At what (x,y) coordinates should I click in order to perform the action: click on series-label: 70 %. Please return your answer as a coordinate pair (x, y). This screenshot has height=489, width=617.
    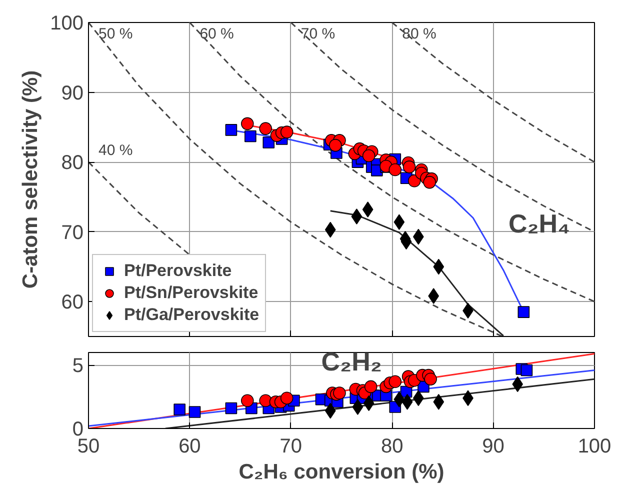
    Looking at the image, I should click on (318, 34).